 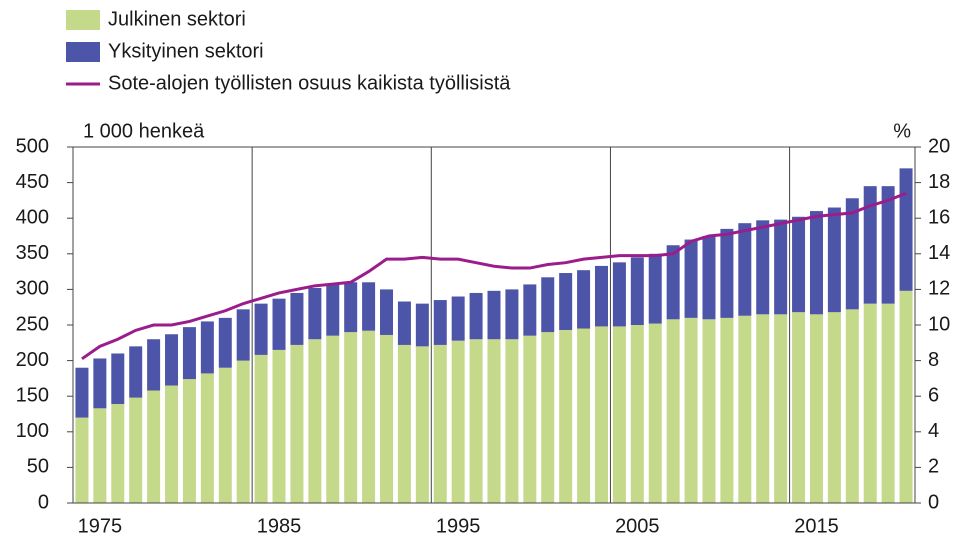 What do you see at coordinates (279, 526) in the screenshot?
I see `x-tick-label: 1985` at bounding box center [279, 526].